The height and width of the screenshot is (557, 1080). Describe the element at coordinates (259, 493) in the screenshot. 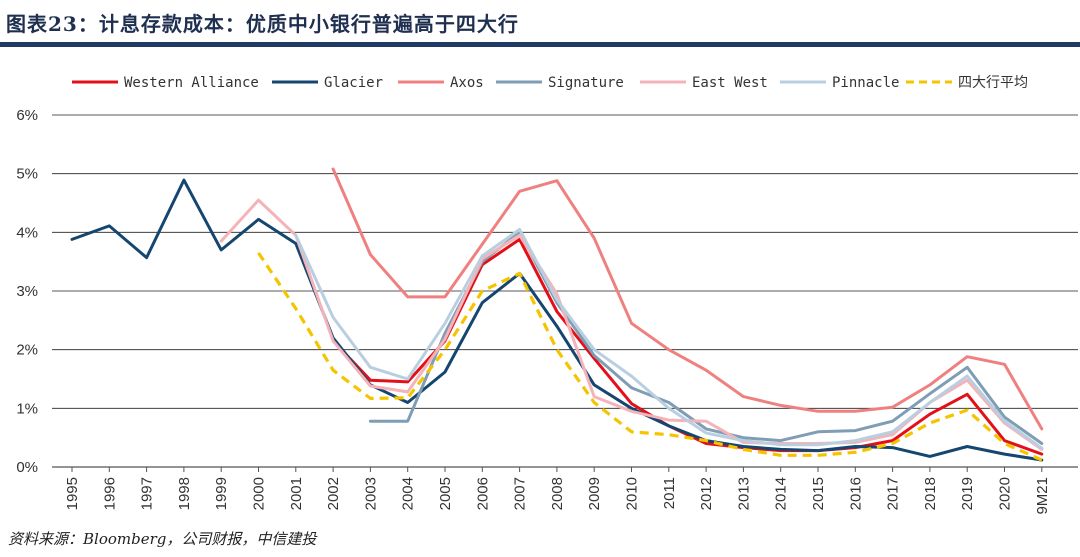

I see `x-tick-label: 2000` at that location.